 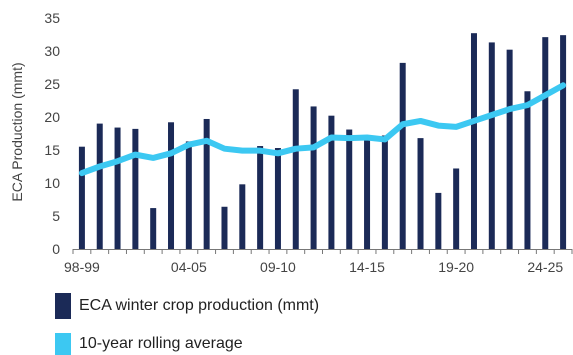 What do you see at coordinates (56, 249) in the screenshot?
I see `y-tick-label: 0` at bounding box center [56, 249].